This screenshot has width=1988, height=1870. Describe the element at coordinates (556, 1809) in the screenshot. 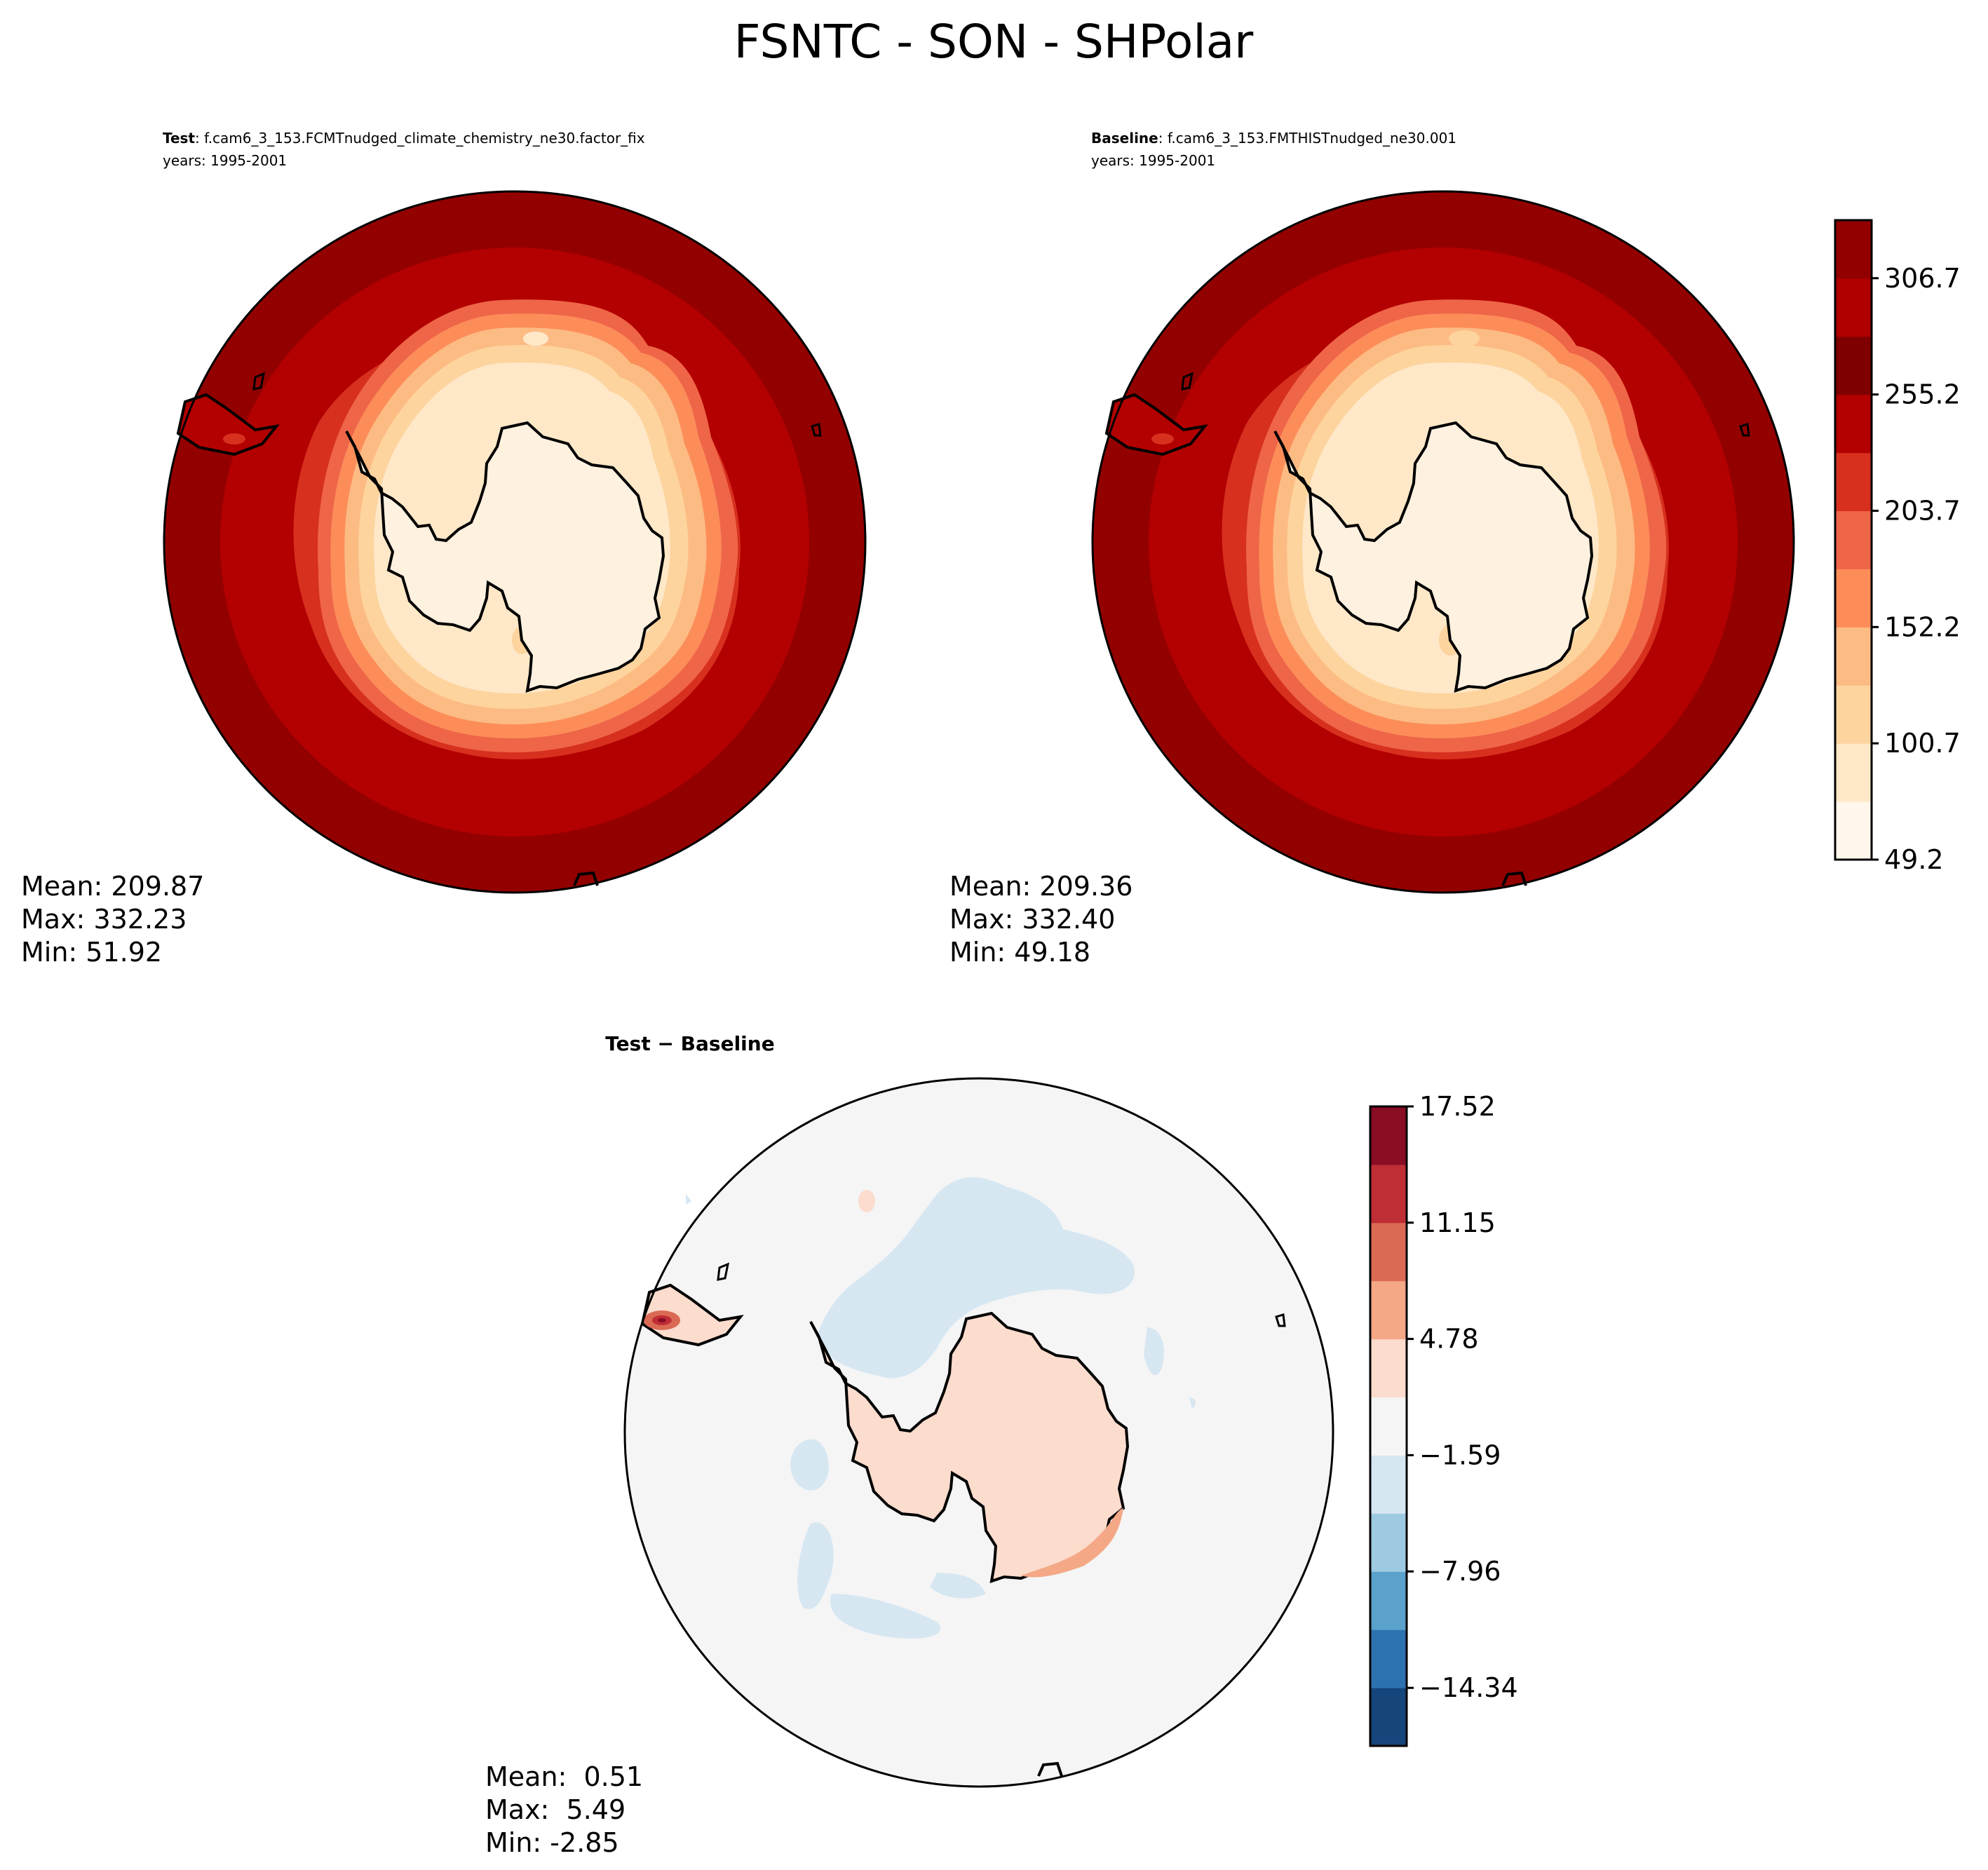

I see `diff-stat-max: Max: 5.49` at that location.